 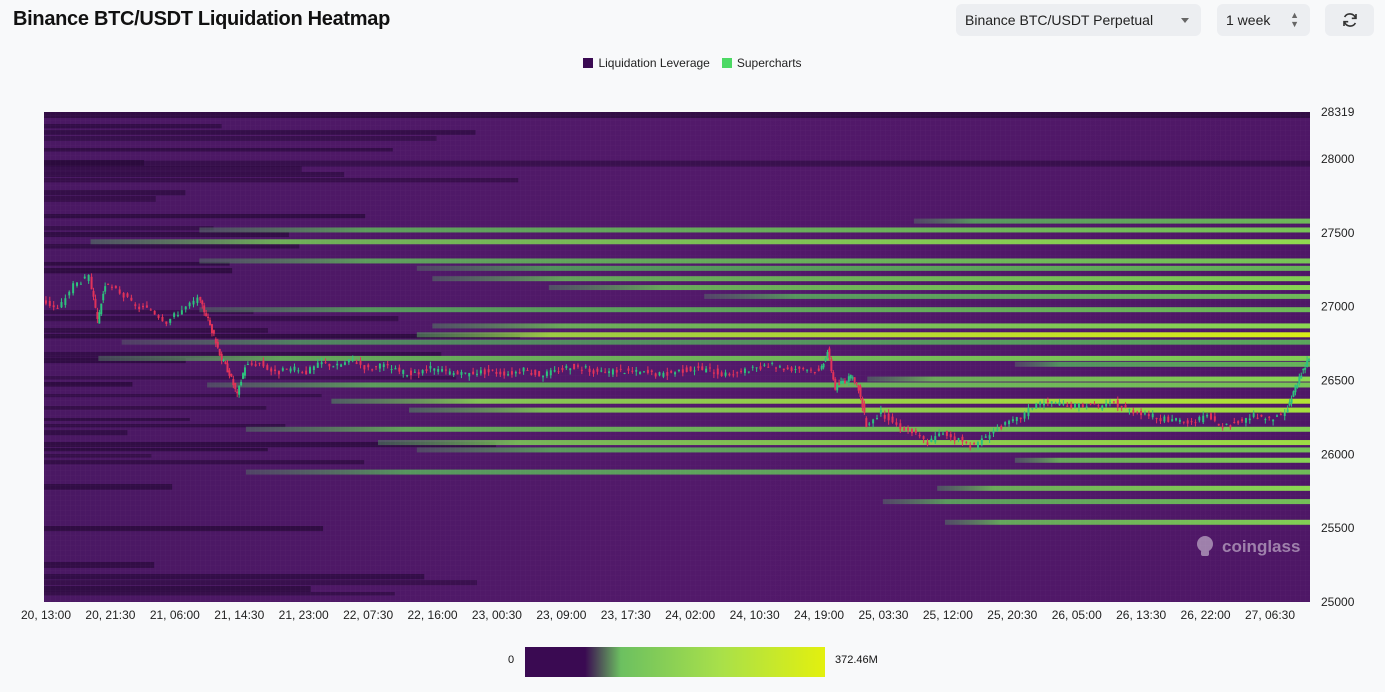 What do you see at coordinates (856, 660) in the screenshot?
I see `scale-max-label: 372.46M` at bounding box center [856, 660].